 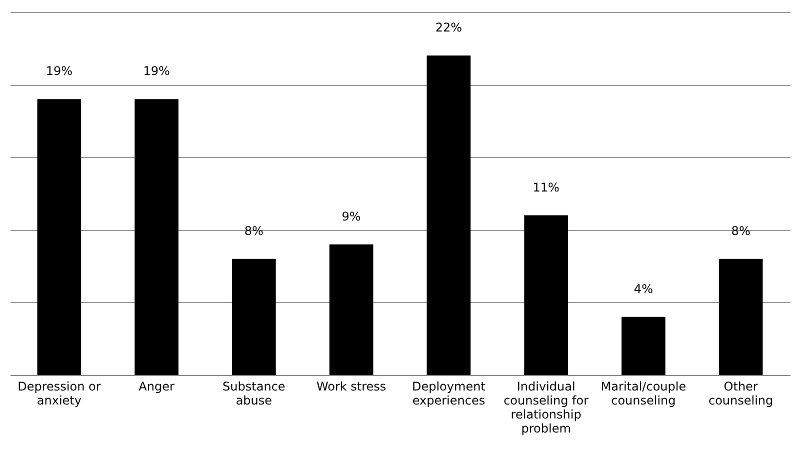 I want to click on data-label: 11%, so click(x=546, y=187).